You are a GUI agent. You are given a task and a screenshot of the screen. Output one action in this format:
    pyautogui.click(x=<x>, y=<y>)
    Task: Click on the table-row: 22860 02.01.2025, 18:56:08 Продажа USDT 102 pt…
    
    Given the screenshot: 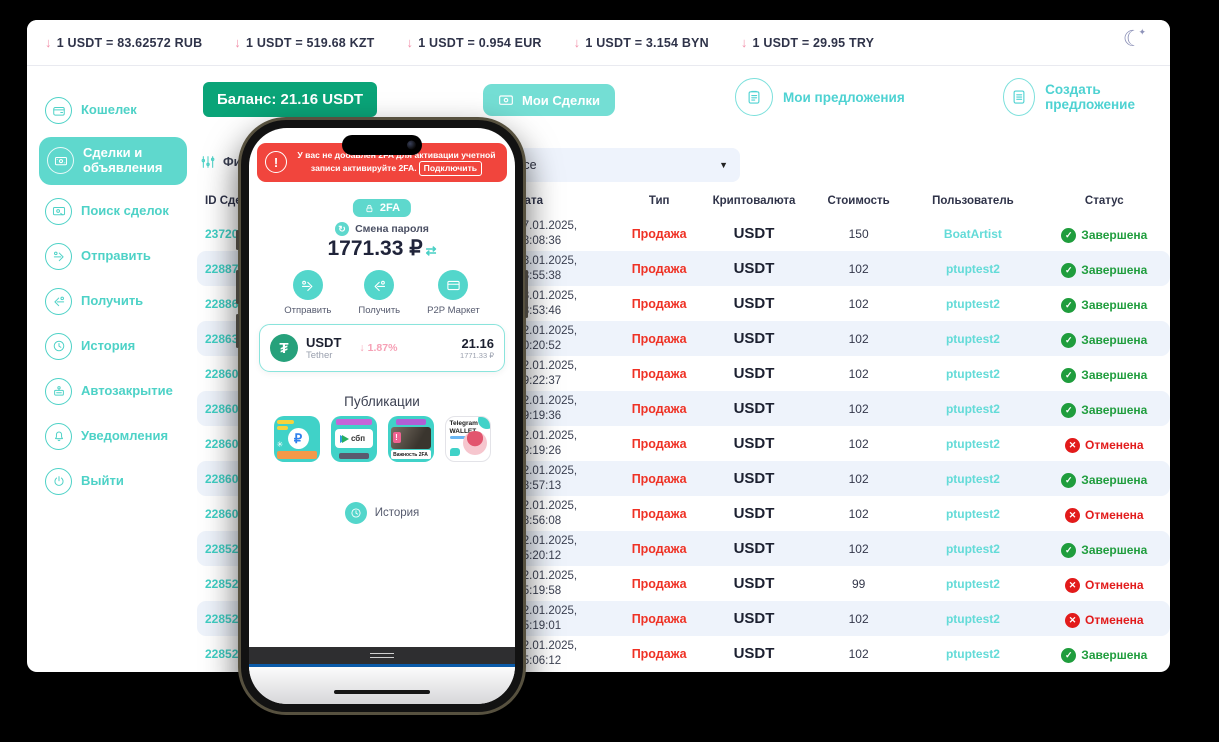 What is the action you would take?
    pyautogui.click(x=683, y=513)
    